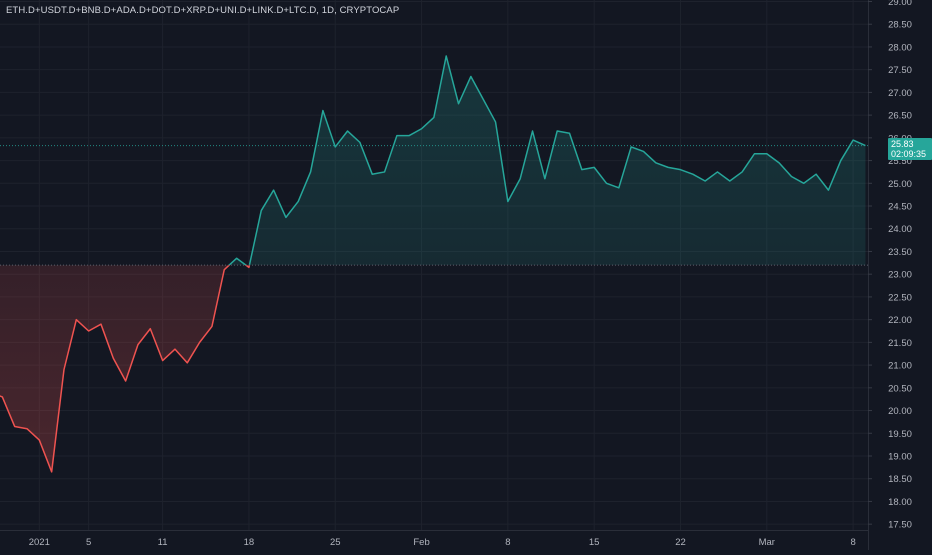  Describe the element at coordinates (909, 153) in the screenshot. I see `bar-countdown: 02:09:35` at that location.